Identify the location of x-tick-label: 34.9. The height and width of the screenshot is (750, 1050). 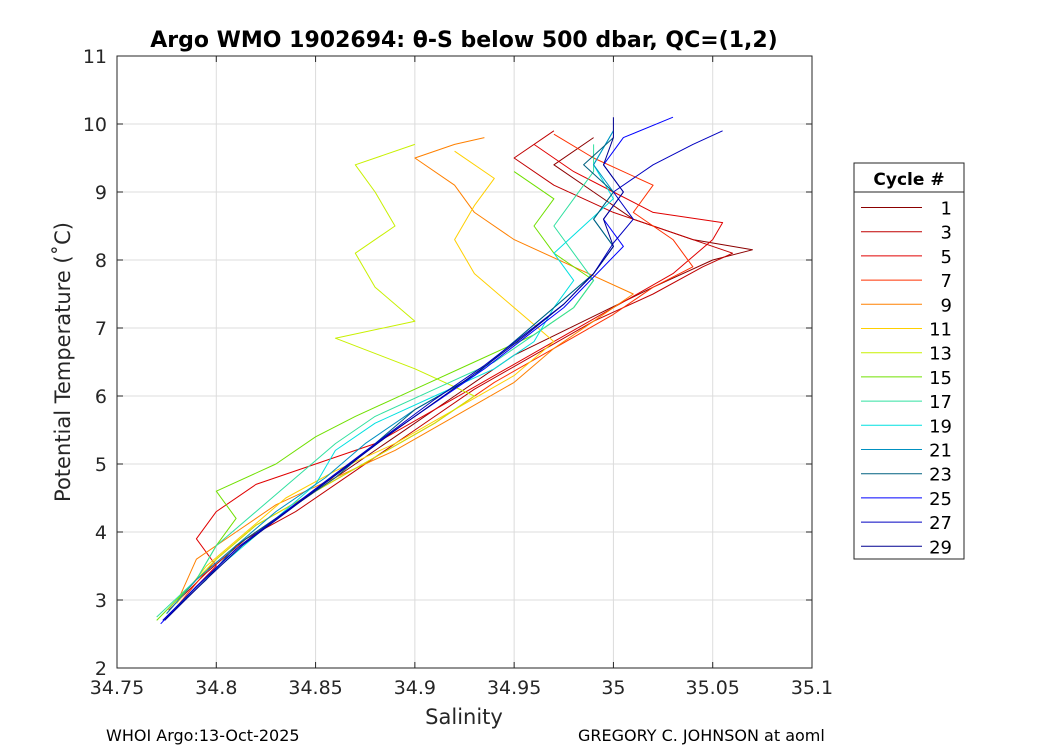
(415, 688).